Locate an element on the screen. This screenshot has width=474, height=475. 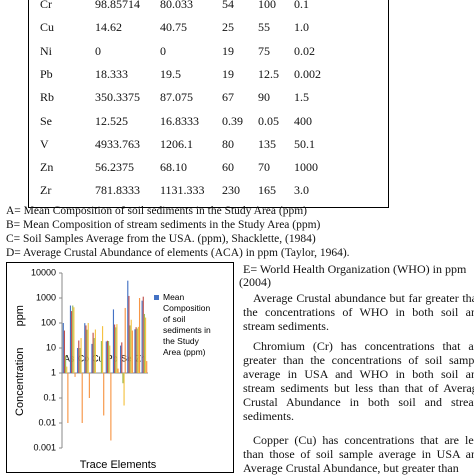
value-cell: 1131.333 is located at coordinates (182, 190).